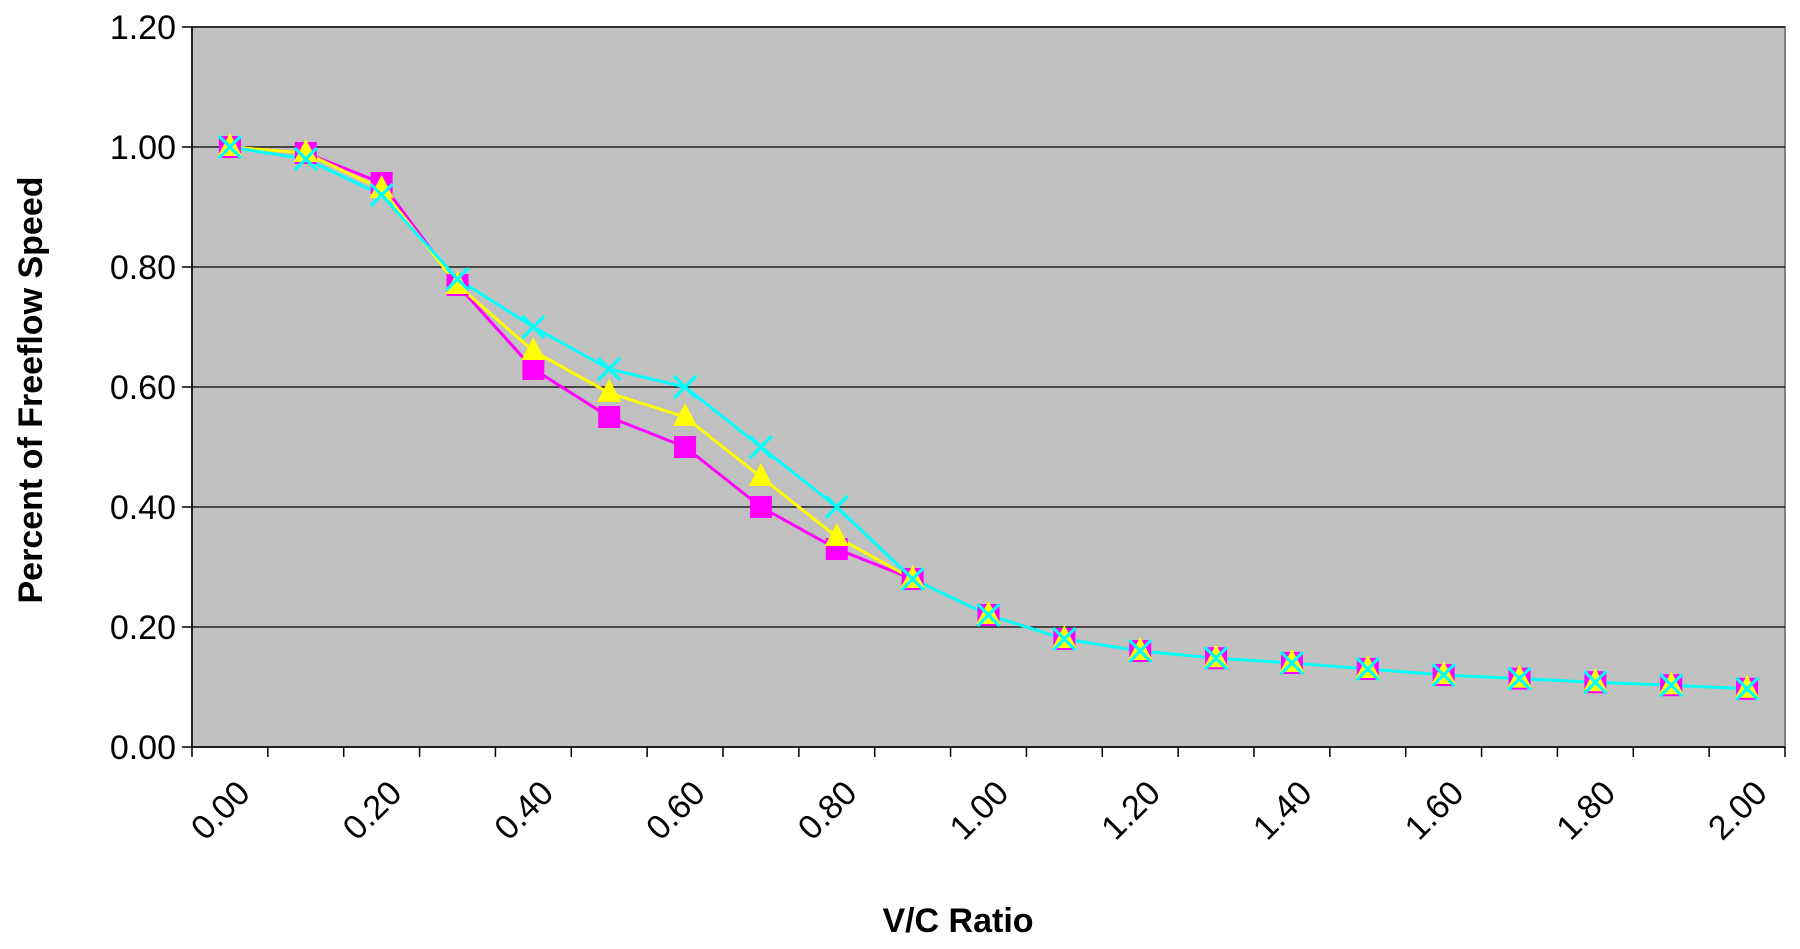  I want to click on x-tick-label: 1.00, so click(979, 811).